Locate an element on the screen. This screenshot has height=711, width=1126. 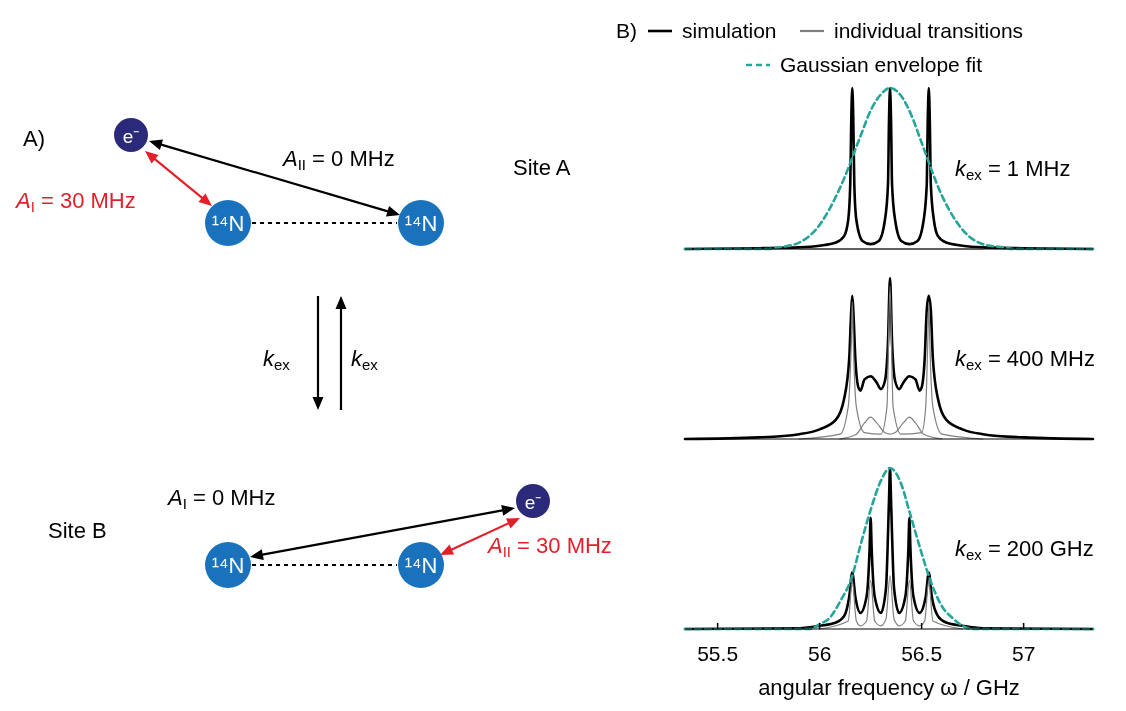
text: A$_{I}$ = 30 MHz is located at coordinates (75, 201).